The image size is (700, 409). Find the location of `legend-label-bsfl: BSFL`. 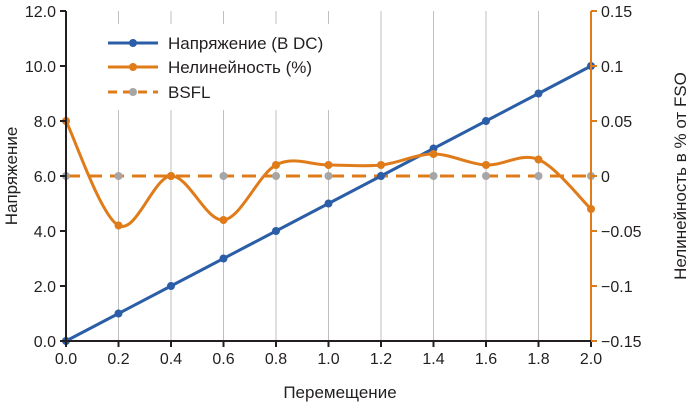

legend-label-bsfl: BSFL is located at coordinates (189, 92).